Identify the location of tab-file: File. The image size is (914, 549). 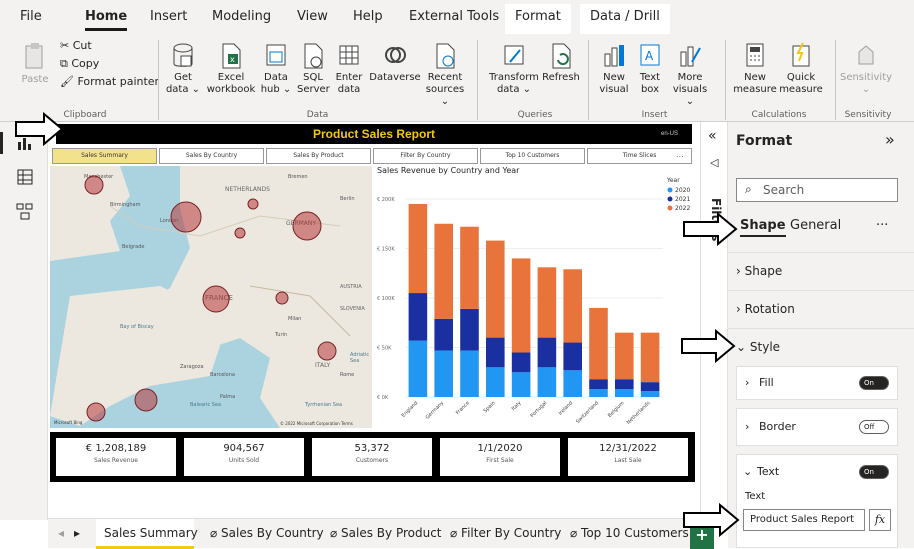
(31, 16).